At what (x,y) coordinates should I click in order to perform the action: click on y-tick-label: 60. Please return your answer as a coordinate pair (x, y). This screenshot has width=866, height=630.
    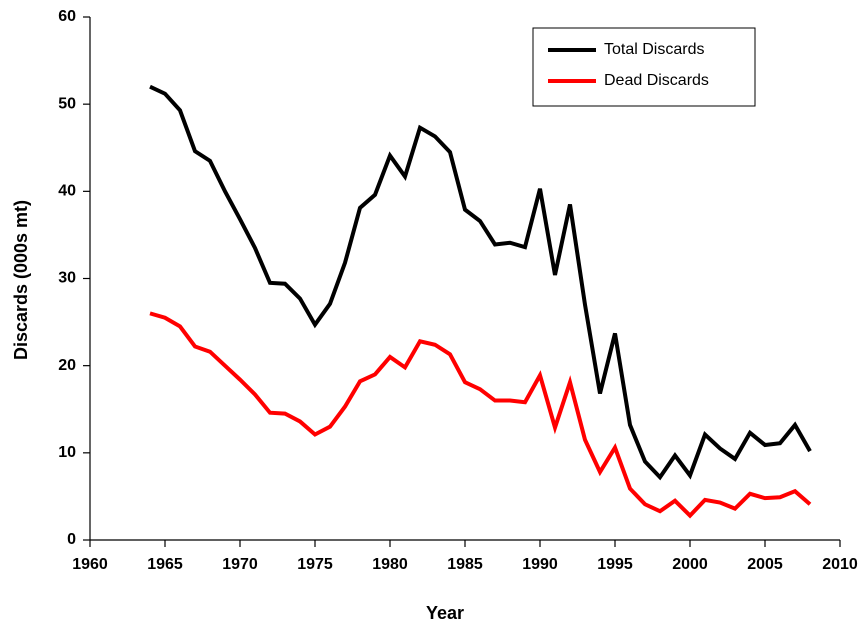
    Looking at the image, I should click on (67, 16).